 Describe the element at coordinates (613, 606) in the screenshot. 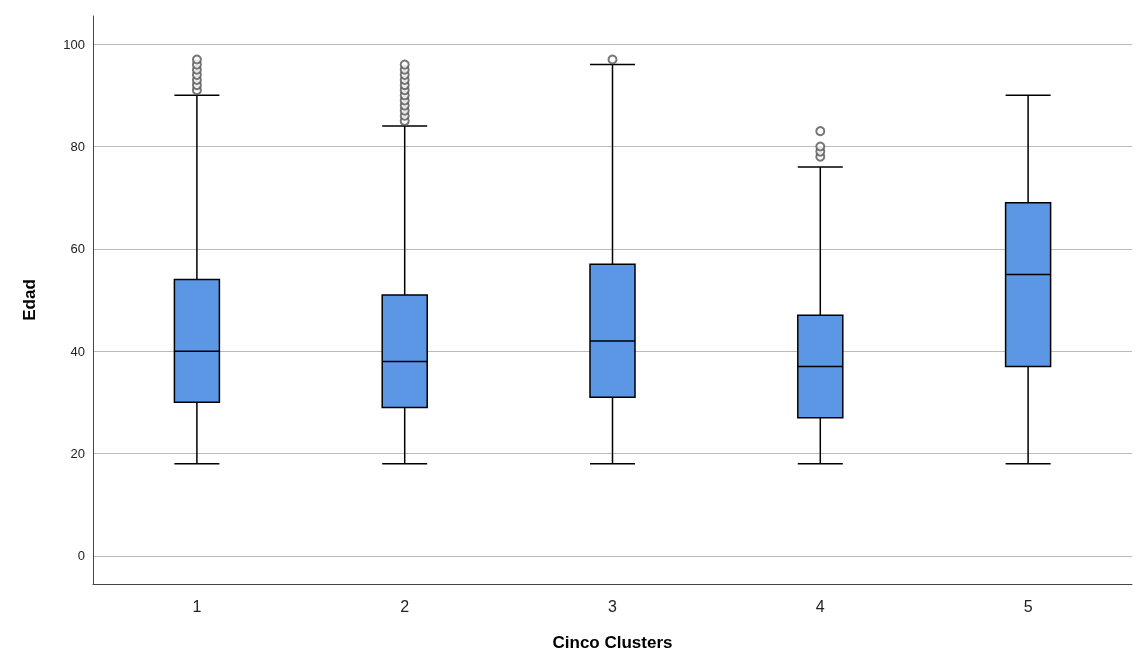

I see `x-tick-label: 3` at that location.